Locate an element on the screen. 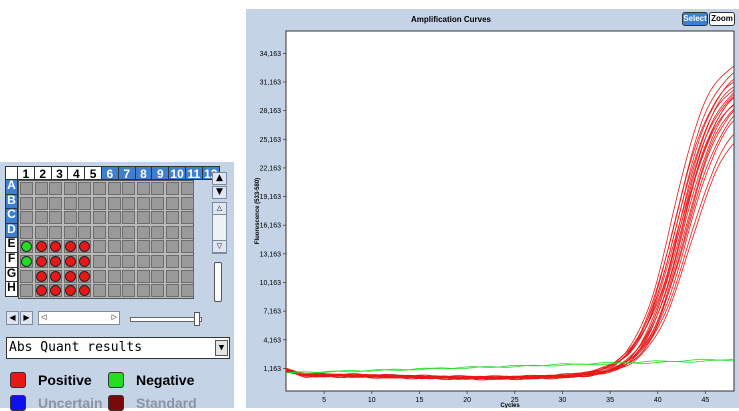 Image resolution: width=739 pixels, height=411 pixels. well-H7 is located at coordinates (114, 291).